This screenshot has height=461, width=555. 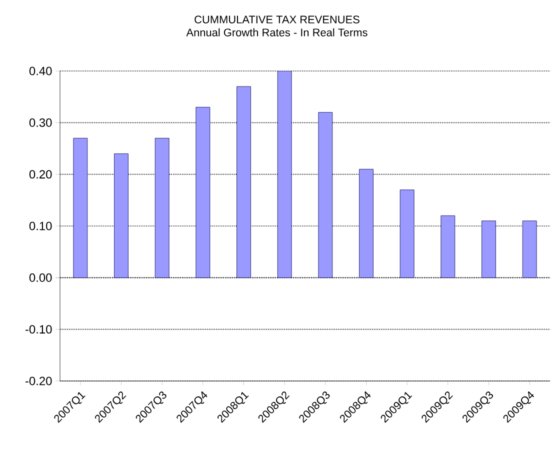 What do you see at coordinates (40, 122) in the screenshot?
I see `y-tick-label: 0.30` at bounding box center [40, 122].